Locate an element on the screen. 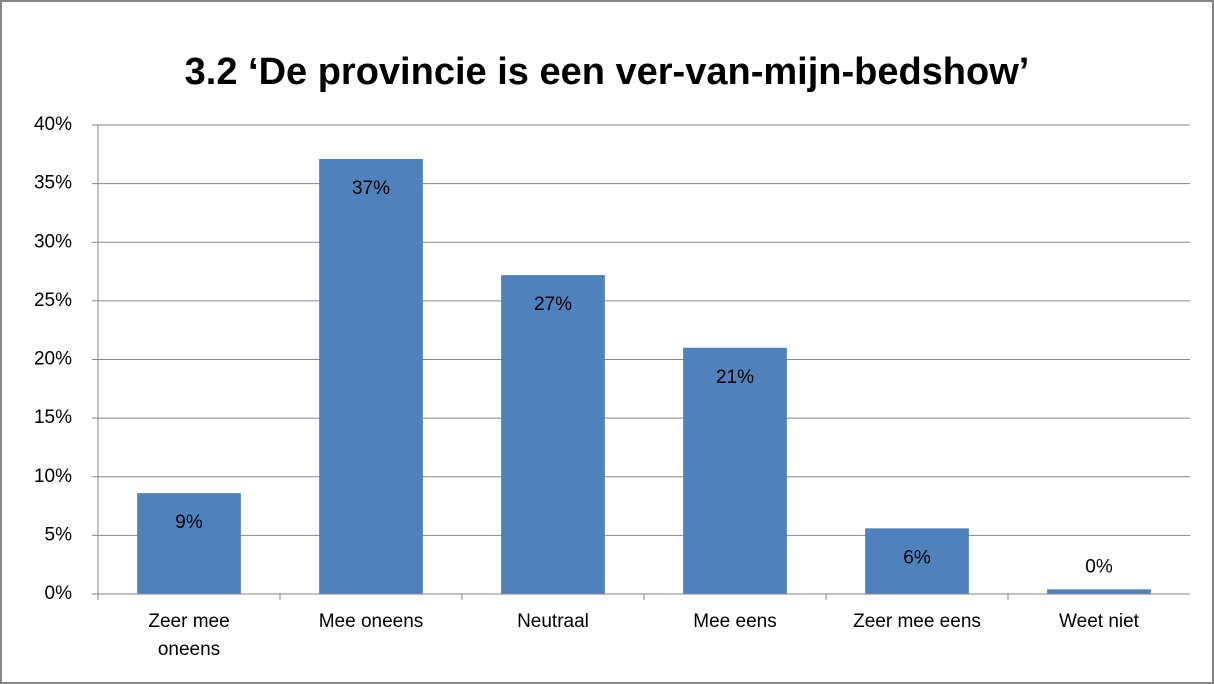 The image size is (1214, 684). x-tick-label: Mee oneens is located at coordinates (371, 621).